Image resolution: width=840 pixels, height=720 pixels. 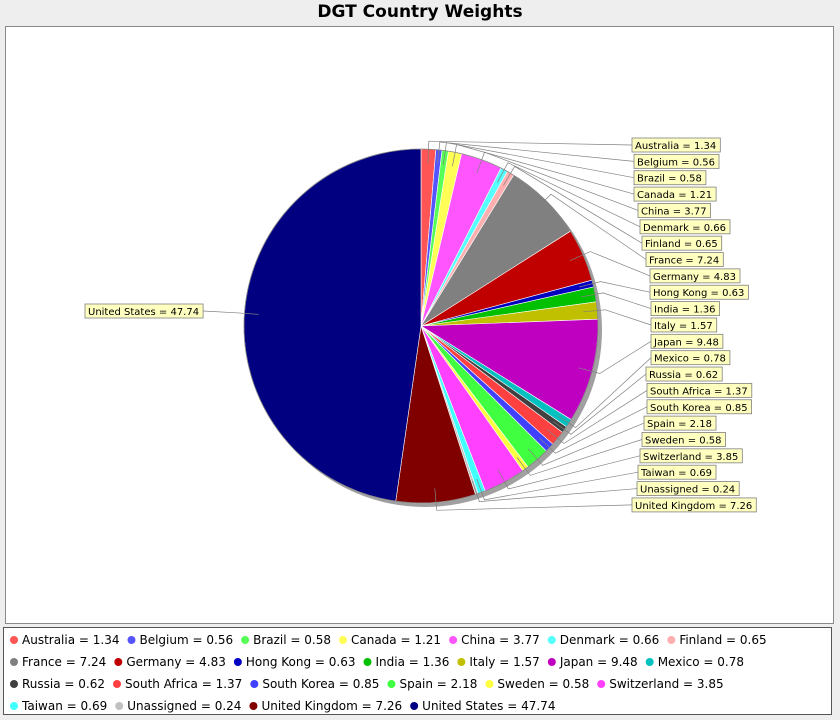 I want to click on legend-swatch-russia, so click(x=14, y=684).